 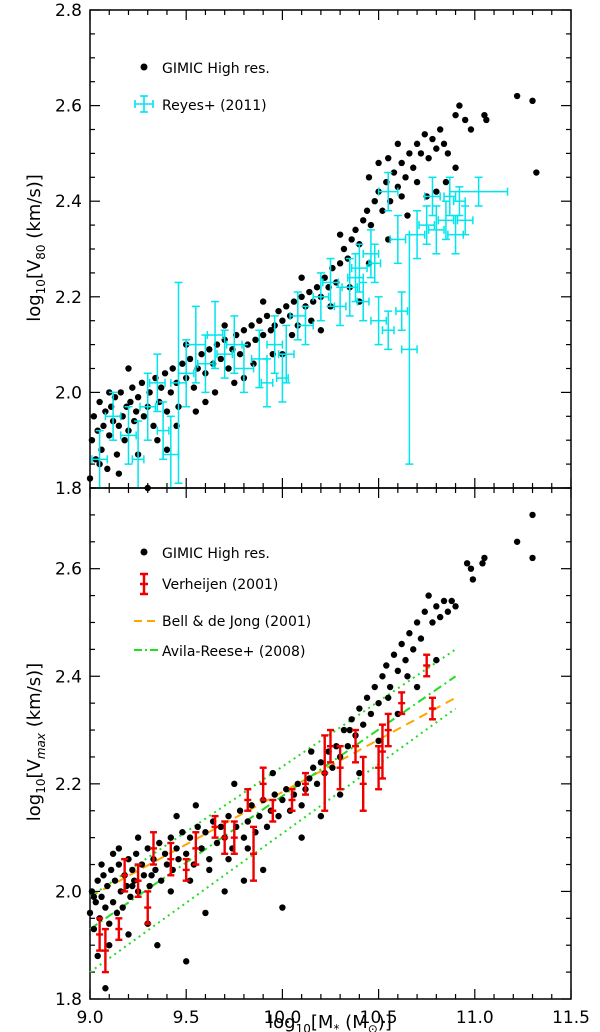 What do you see at coordinates (68, 202) in the screenshot?
I see `top-y-tick-label: 2.4` at bounding box center [68, 202].